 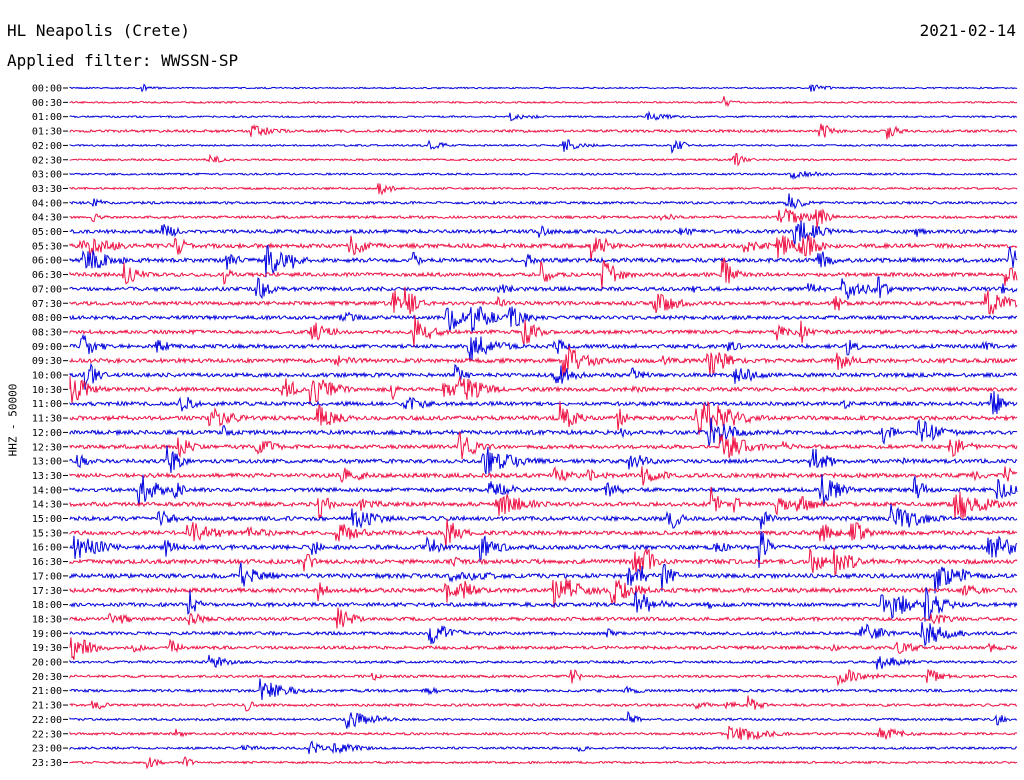 What do you see at coordinates (47, 663) in the screenshot?
I see `time-tick-label: 20:00` at bounding box center [47, 663].